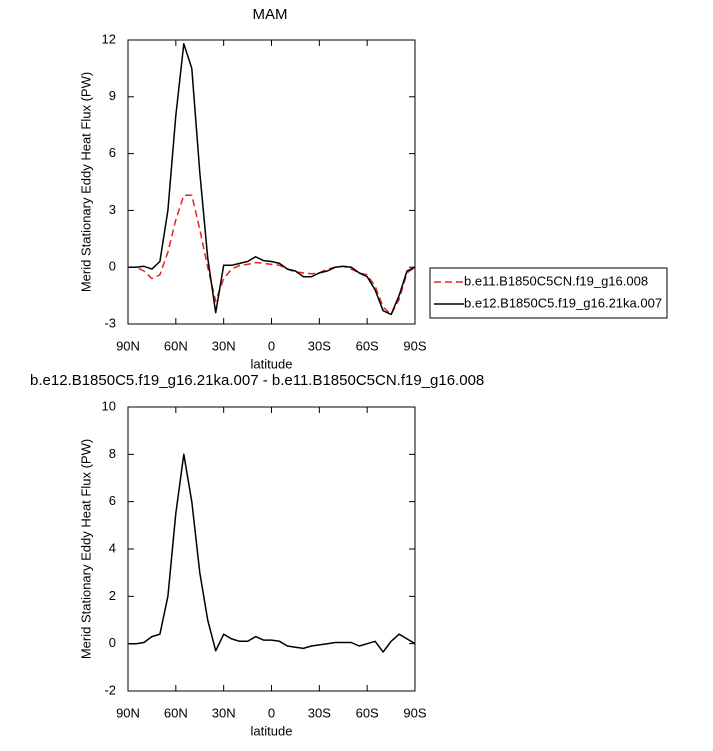  Describe the element at coordinates (112, 209) in the screenshot. I see `y-tick-label: 3` at that location.